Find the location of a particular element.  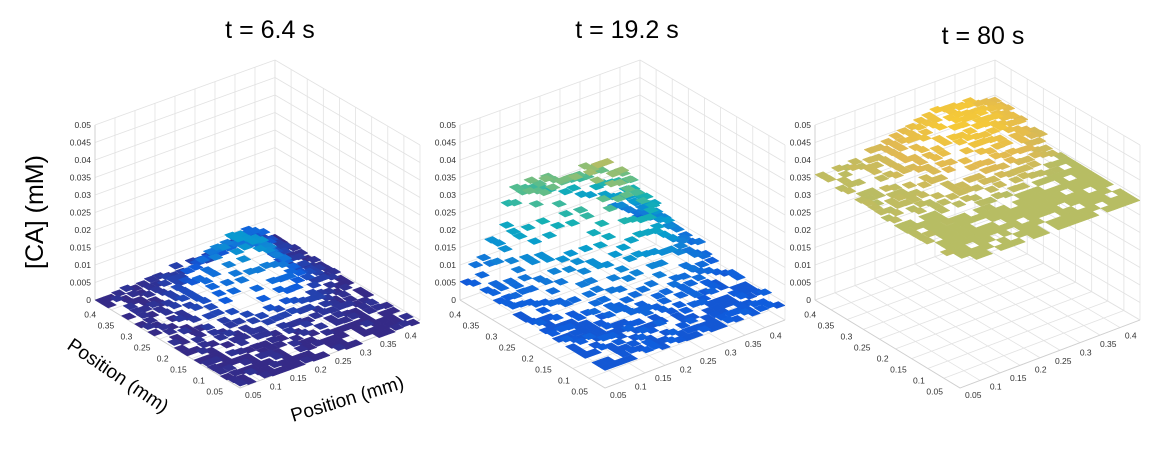

z-tick-label: 0.04 is located at coordinates (82, 160).